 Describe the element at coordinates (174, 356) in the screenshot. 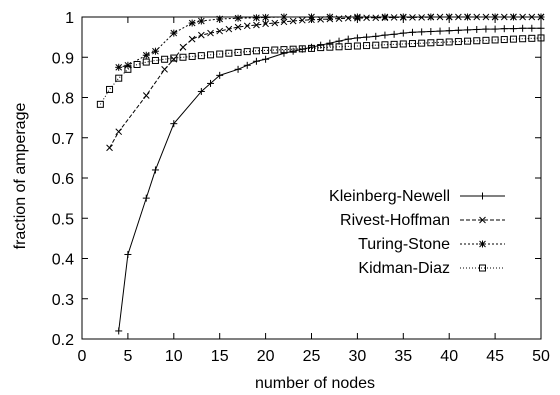

I see `x-tick-label: 10` at that location.